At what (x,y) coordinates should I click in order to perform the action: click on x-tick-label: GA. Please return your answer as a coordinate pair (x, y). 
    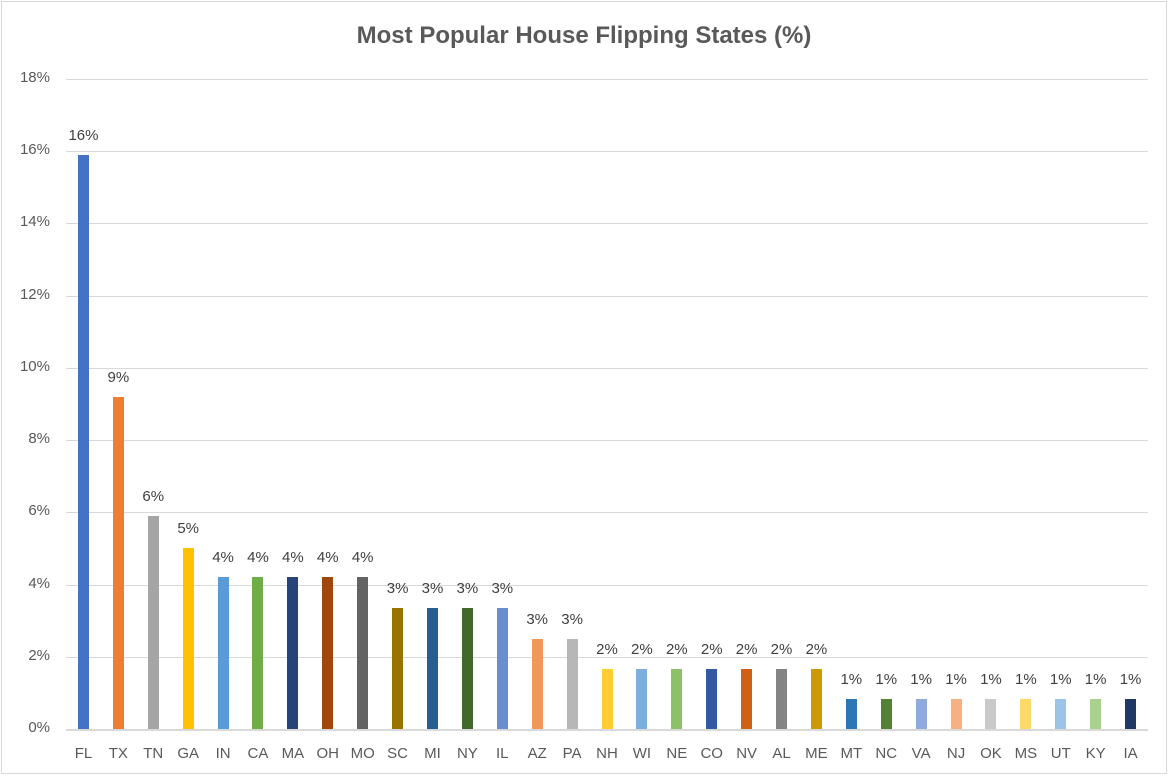
    Looking at the image, I should click on (188, 753).